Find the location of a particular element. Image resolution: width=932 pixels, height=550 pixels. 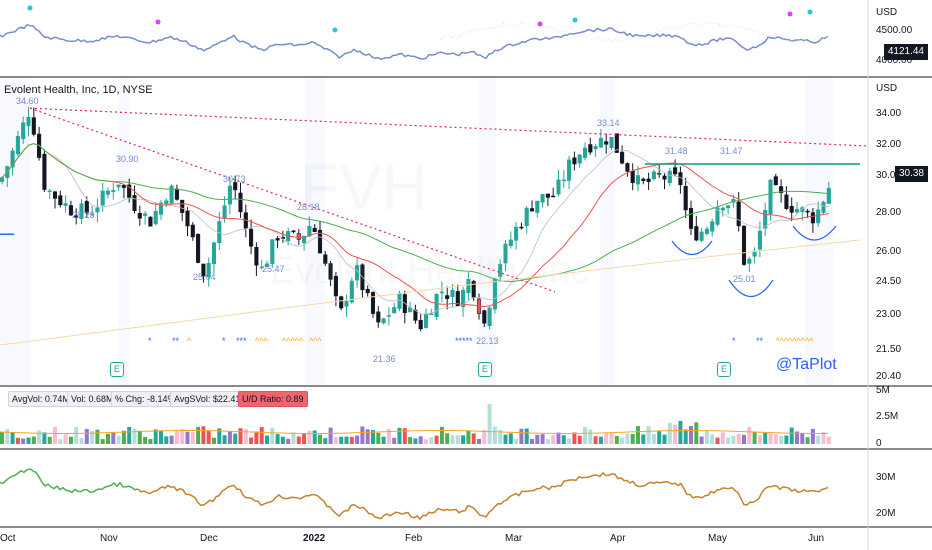

resistance-line is located at coordinates (449, 127).